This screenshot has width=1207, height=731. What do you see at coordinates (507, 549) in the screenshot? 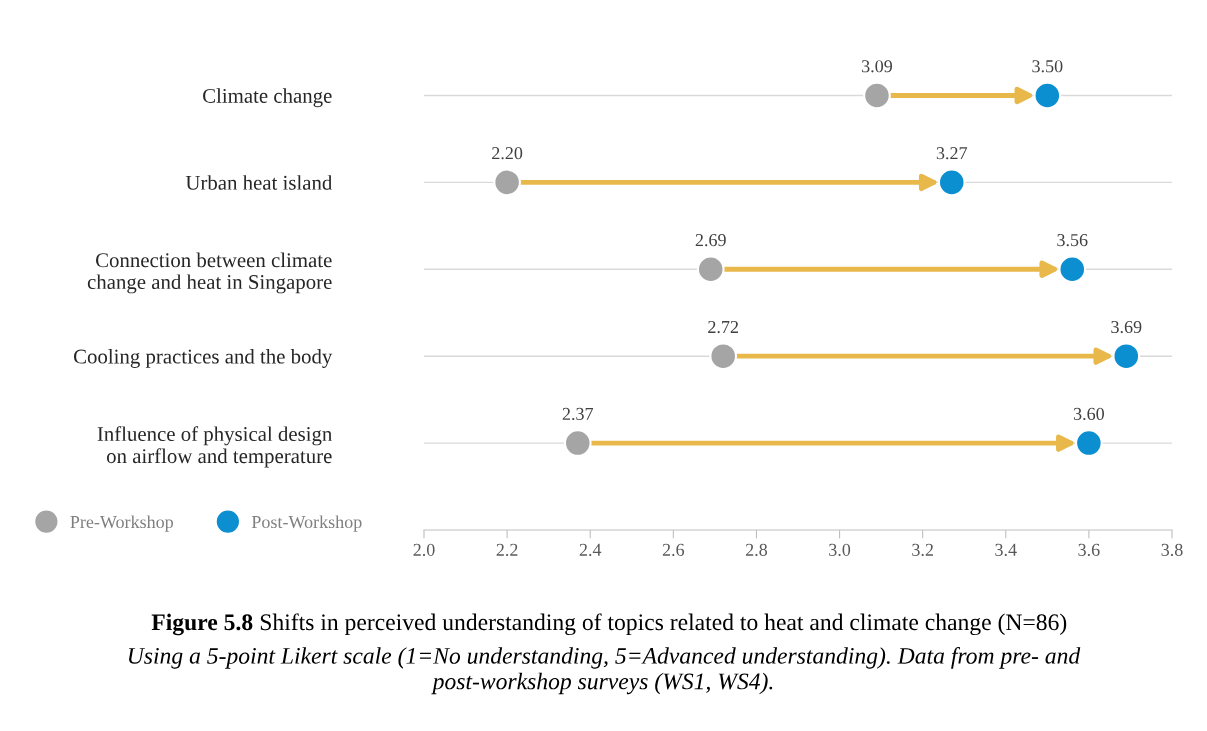
I see `x-tick-label: 2.2` at bounding box center [507, 549].